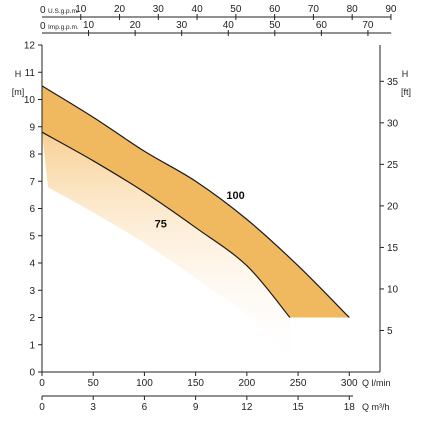 The width and height of the screenshot is (423, 423). I want to click on y-left-unit-m: [m], so click(18, 92).